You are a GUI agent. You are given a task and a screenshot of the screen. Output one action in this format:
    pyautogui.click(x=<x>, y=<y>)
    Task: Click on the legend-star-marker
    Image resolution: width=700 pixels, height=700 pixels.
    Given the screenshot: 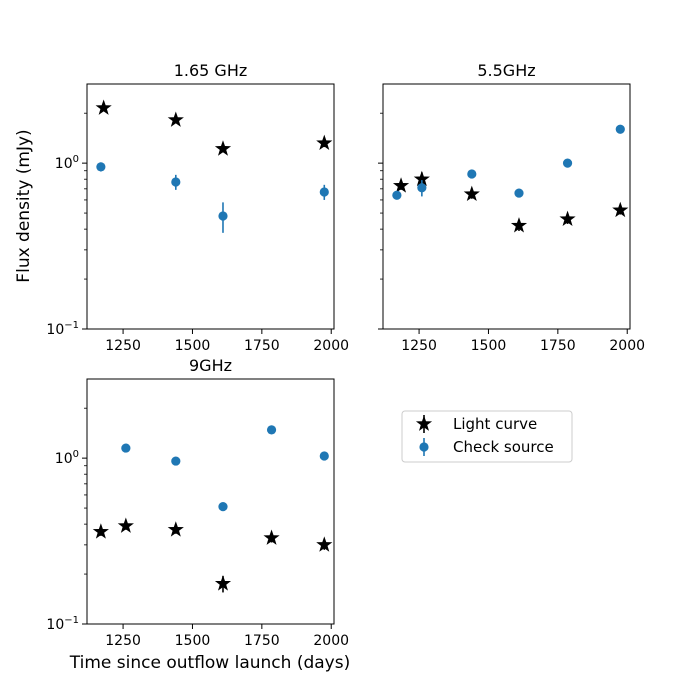 What is the action you would take?
    pyautogui.click(x=424, y=423)
    